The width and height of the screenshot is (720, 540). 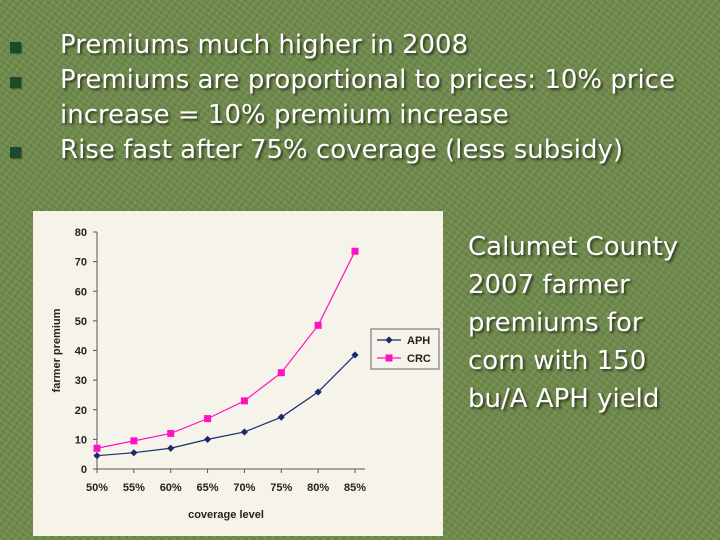 What do you see at coordinates (226, 405) in the screenshot?
I see `series-line-aph` at bounding box center [226, 405].